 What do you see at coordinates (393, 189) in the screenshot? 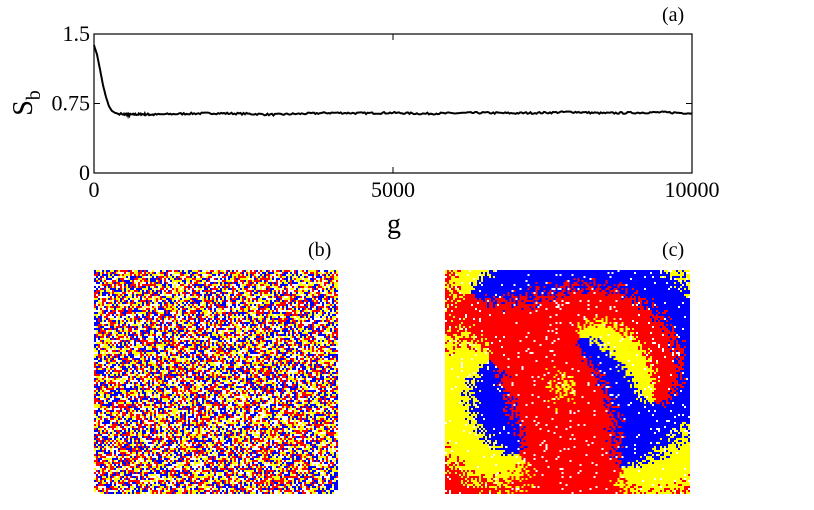
I see `x-tick-label: 5000` at bounding box center [393, 189].